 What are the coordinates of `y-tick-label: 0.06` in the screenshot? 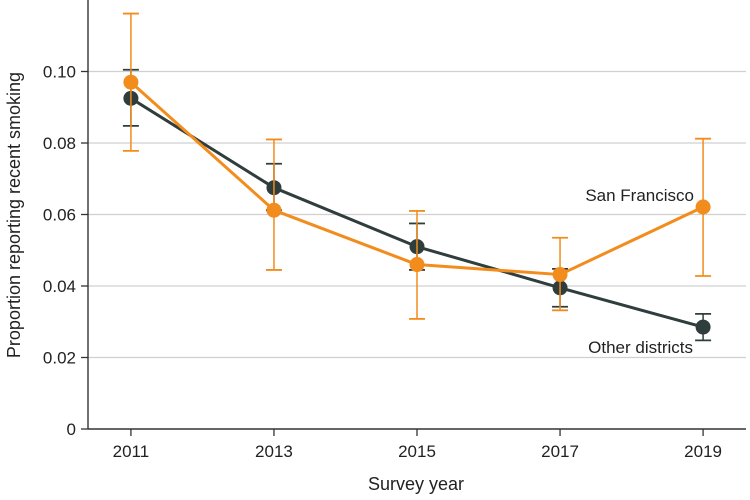 It's located at (59, 215).